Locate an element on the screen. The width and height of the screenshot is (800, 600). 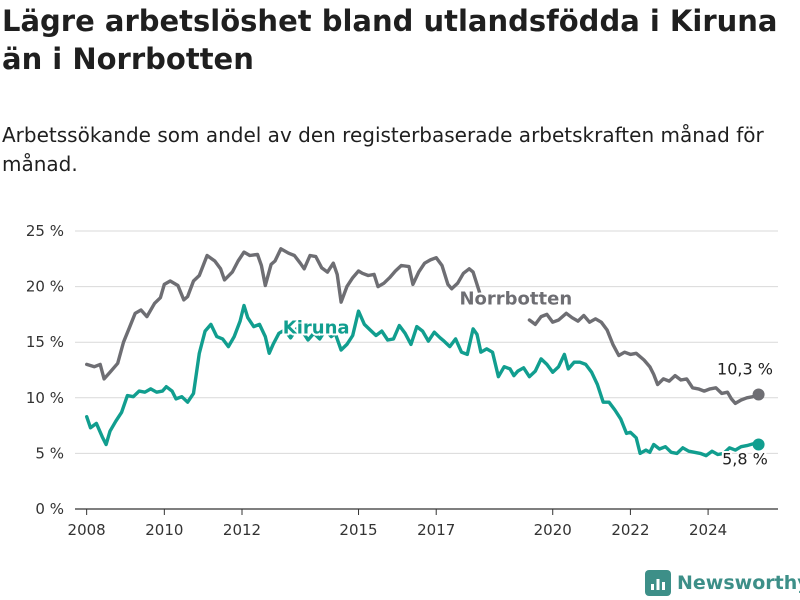
x-tick-label: 2015 is located at coordinates (358, 530).